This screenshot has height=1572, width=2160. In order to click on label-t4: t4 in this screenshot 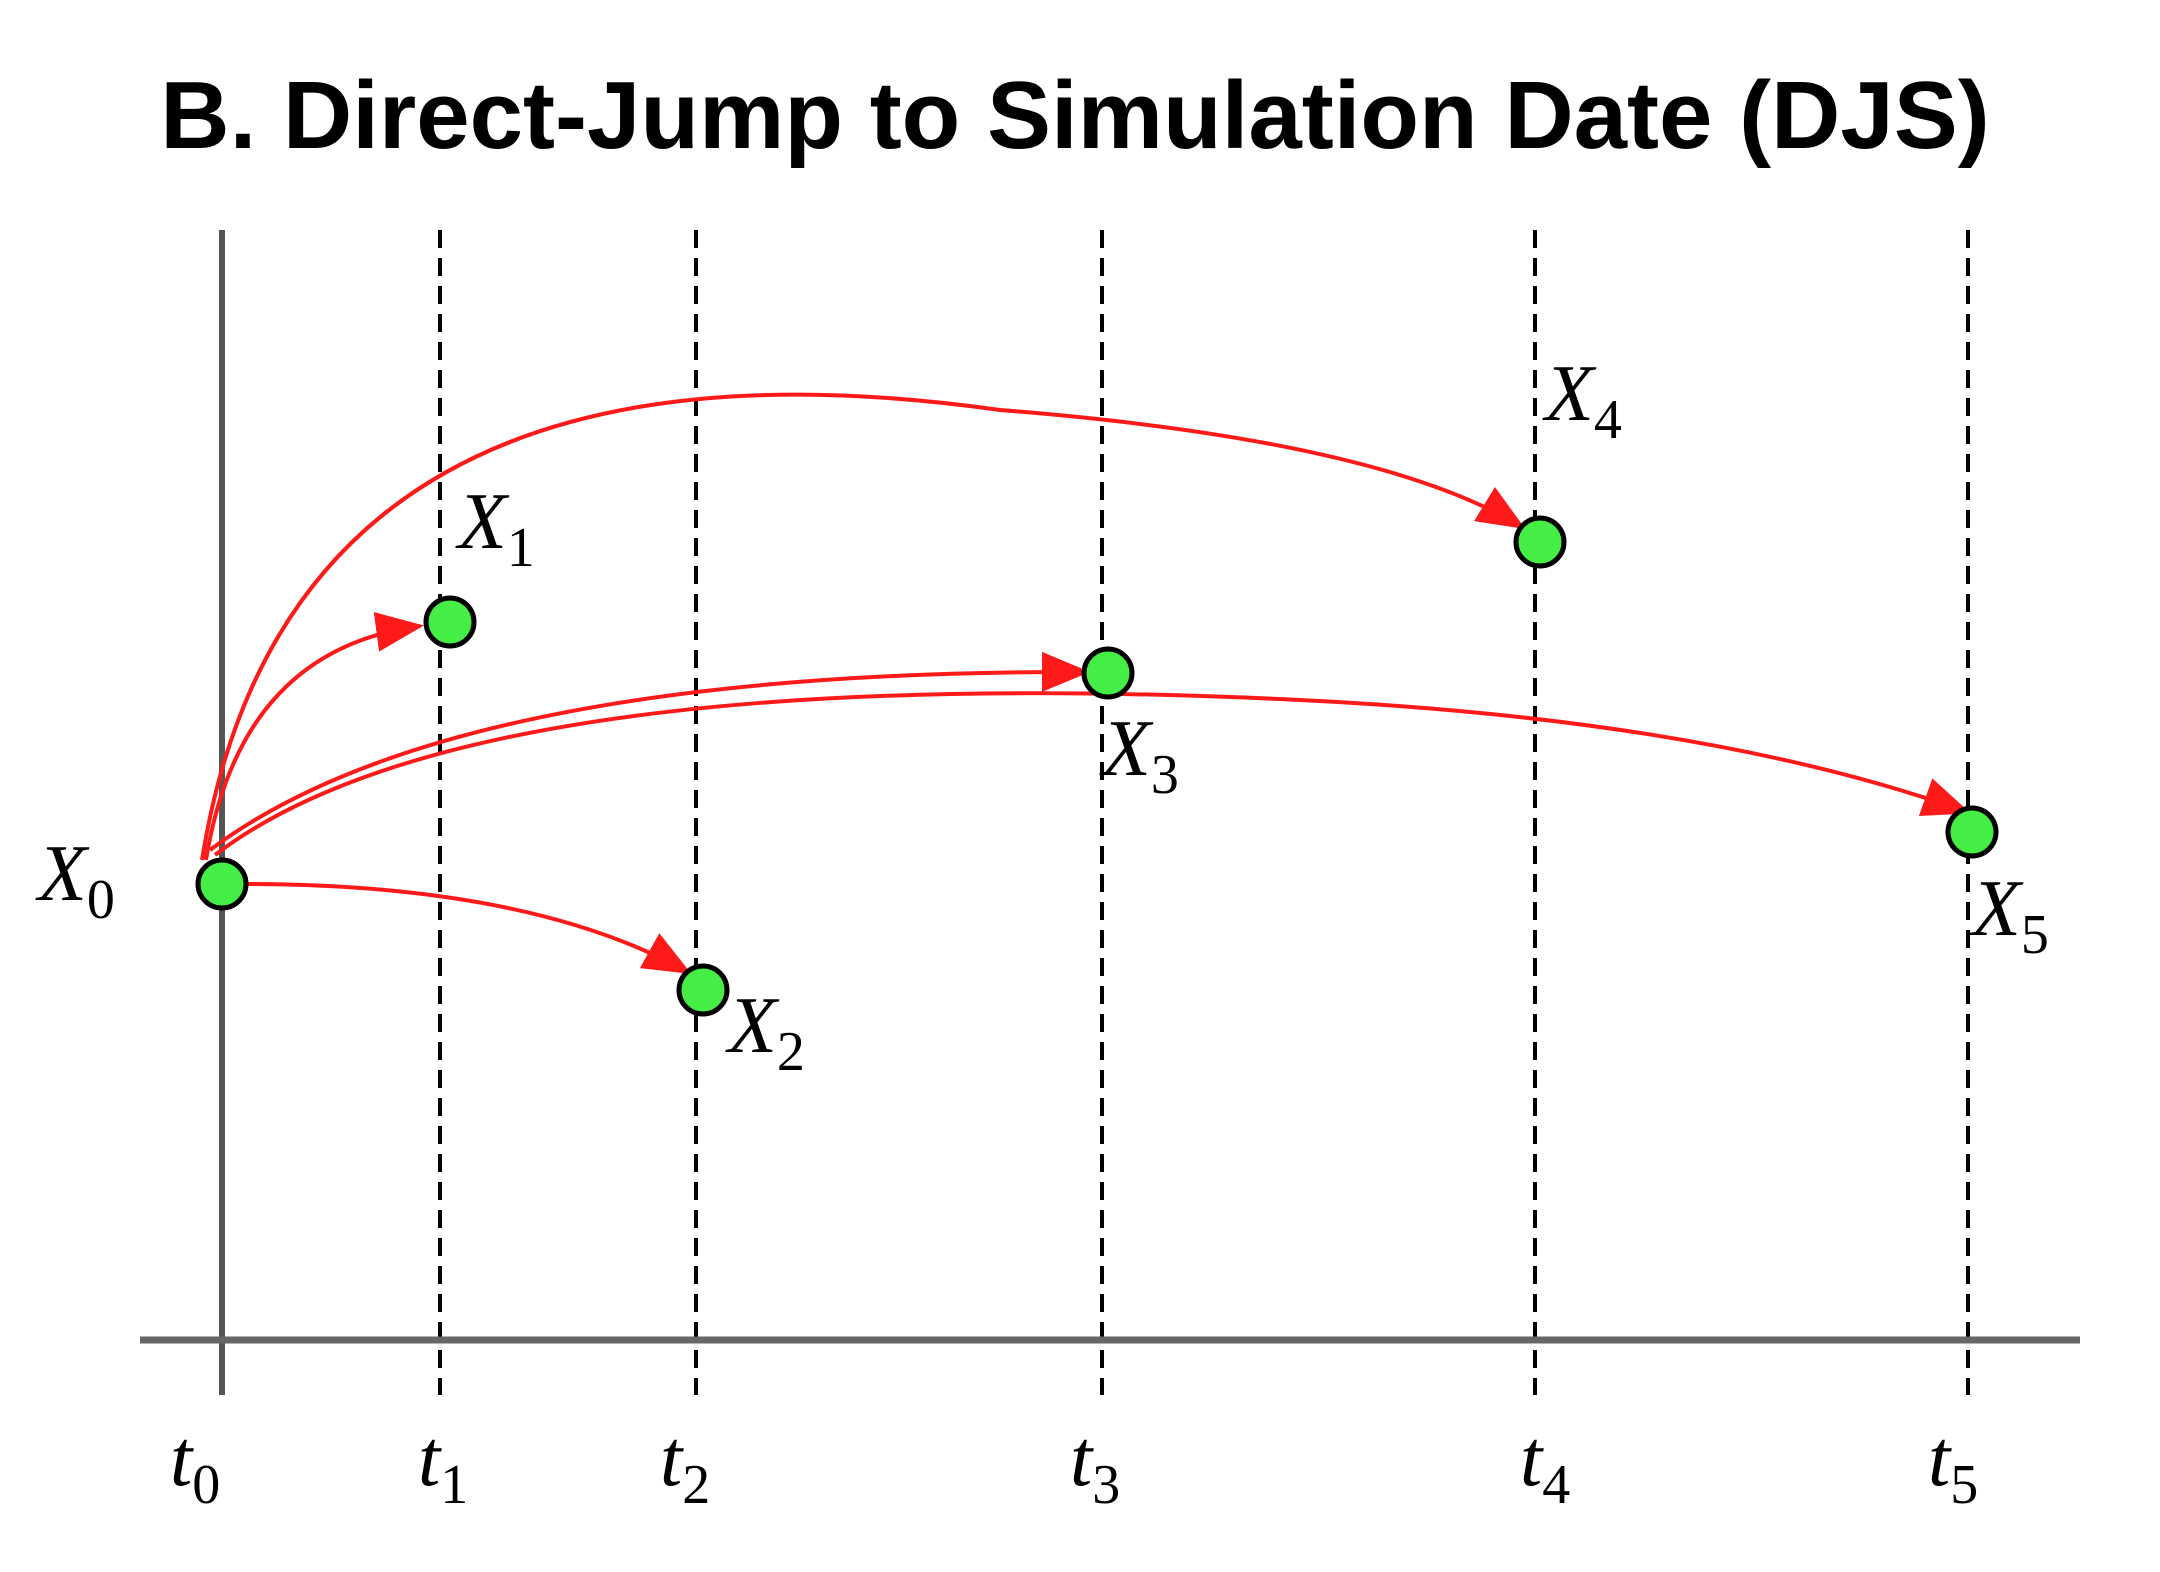, I will do `click(1545, 1465)`.